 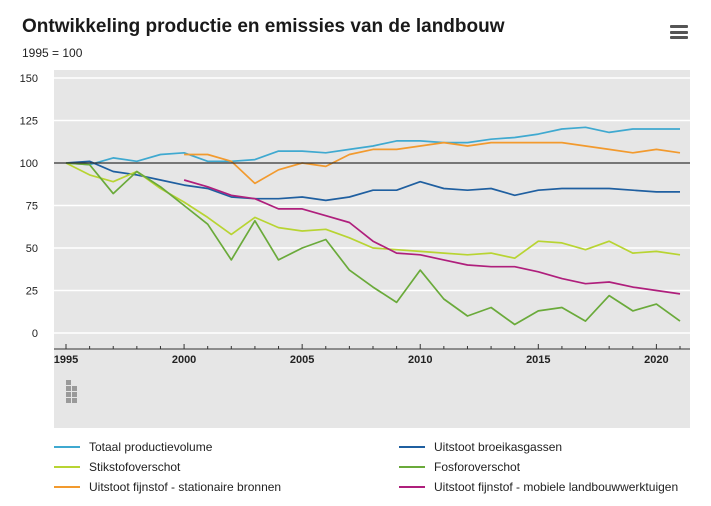 I want to click on hamburger-menu-icon, so click(x=679, y=32).